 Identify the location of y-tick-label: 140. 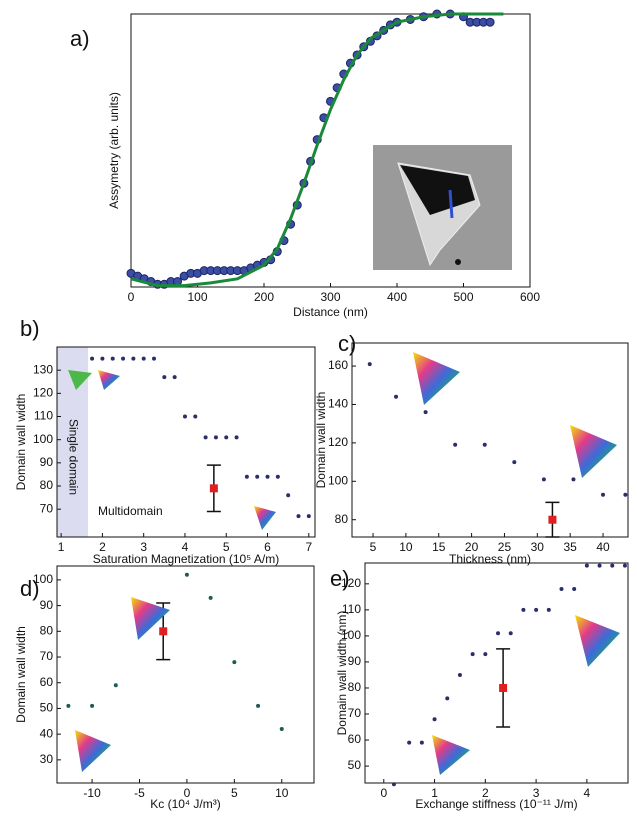
(338, 404).